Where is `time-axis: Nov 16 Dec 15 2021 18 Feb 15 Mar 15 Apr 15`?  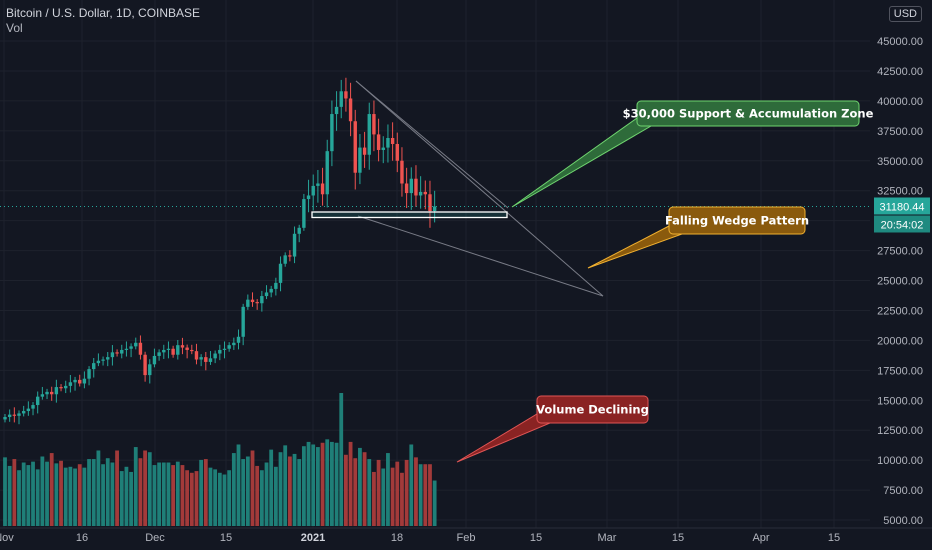 time-axis: Nov 16 Dec 15 2021 18 Feb 15 Mar 15 Apr 15 is located at coordinates (420, 538).